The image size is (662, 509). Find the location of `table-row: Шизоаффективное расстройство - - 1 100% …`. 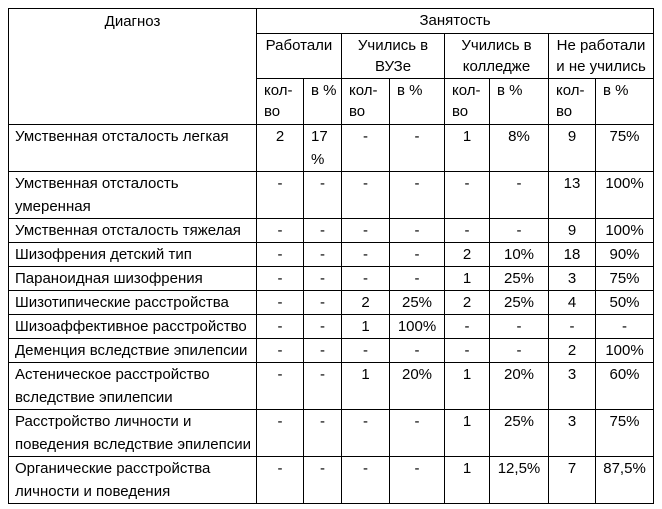

table-row: Шизоаффективное расстройство - - 1 100% … is located at coordinates (331, 326).